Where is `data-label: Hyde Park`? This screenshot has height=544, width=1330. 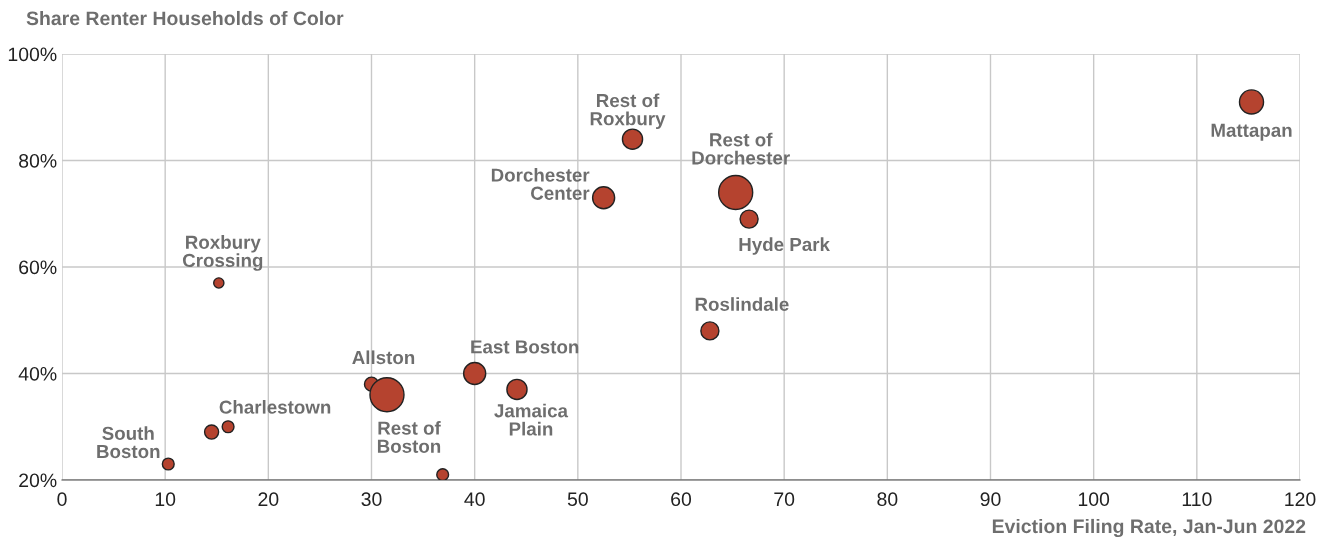 data-label: Hyde Park is located at coordinates (784, 246).